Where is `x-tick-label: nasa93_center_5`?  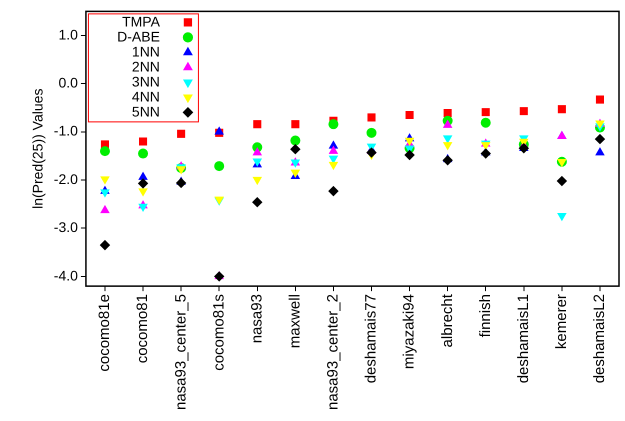 x-tick-label: nasa93_center_5 is located at coordinates (181, 352).